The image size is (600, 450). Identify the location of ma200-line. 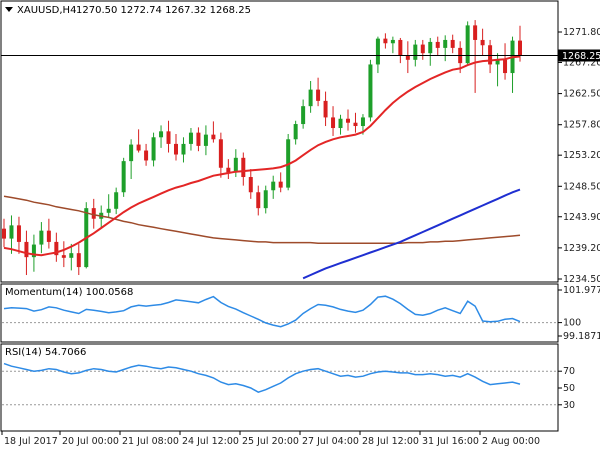
(262, 219).